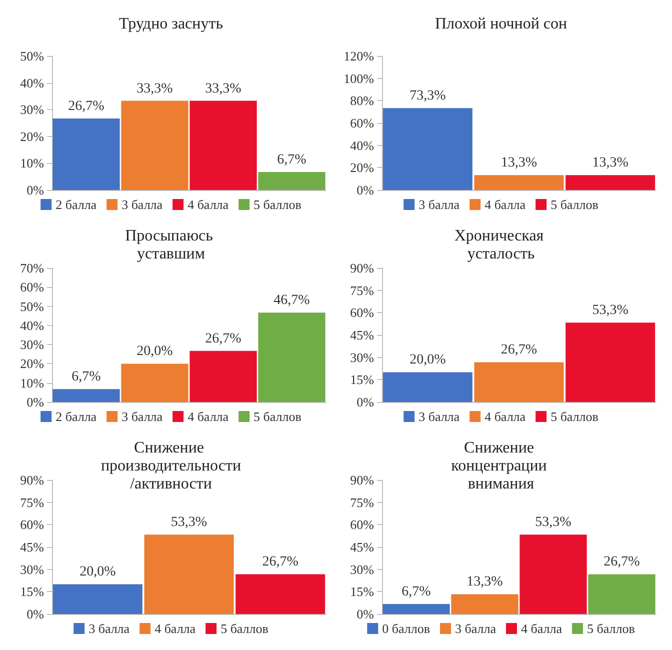  What do you see at coordinates (292, 300) in the screenshot?
I see `data-label: 46,7%` at bounding box center [292, 300].